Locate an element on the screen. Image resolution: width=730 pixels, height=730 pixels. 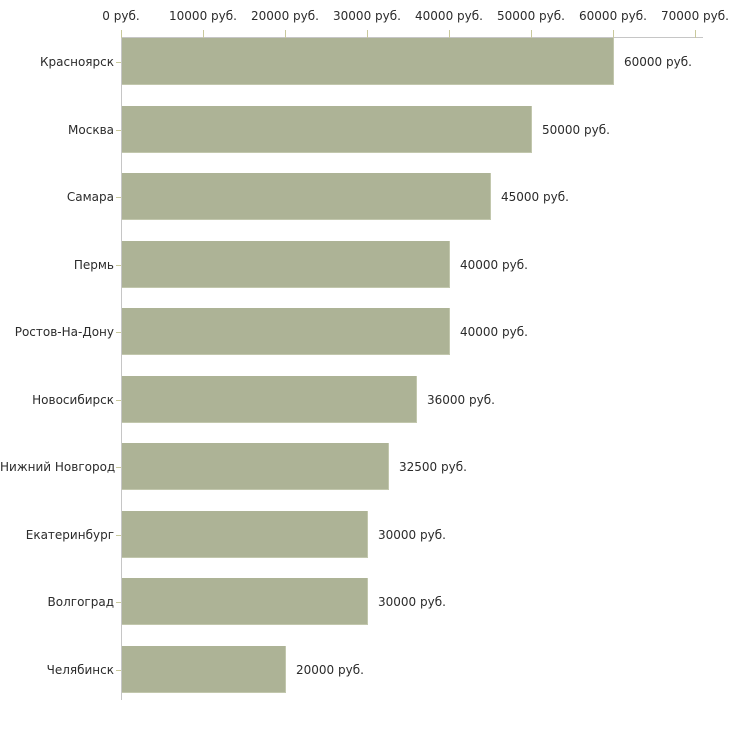
x-tick-label: 10000 руб. is located at coordinates (203, 16).